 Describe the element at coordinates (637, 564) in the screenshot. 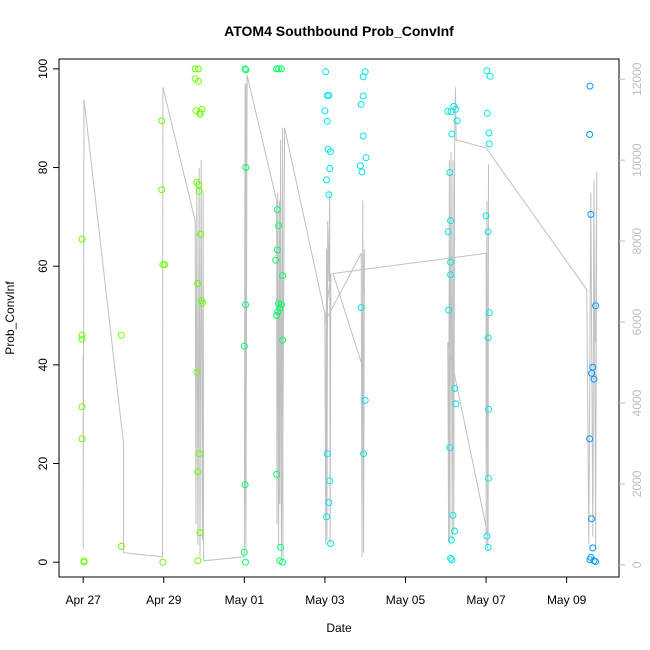

I see `y2-tick-label: 0` at that location.